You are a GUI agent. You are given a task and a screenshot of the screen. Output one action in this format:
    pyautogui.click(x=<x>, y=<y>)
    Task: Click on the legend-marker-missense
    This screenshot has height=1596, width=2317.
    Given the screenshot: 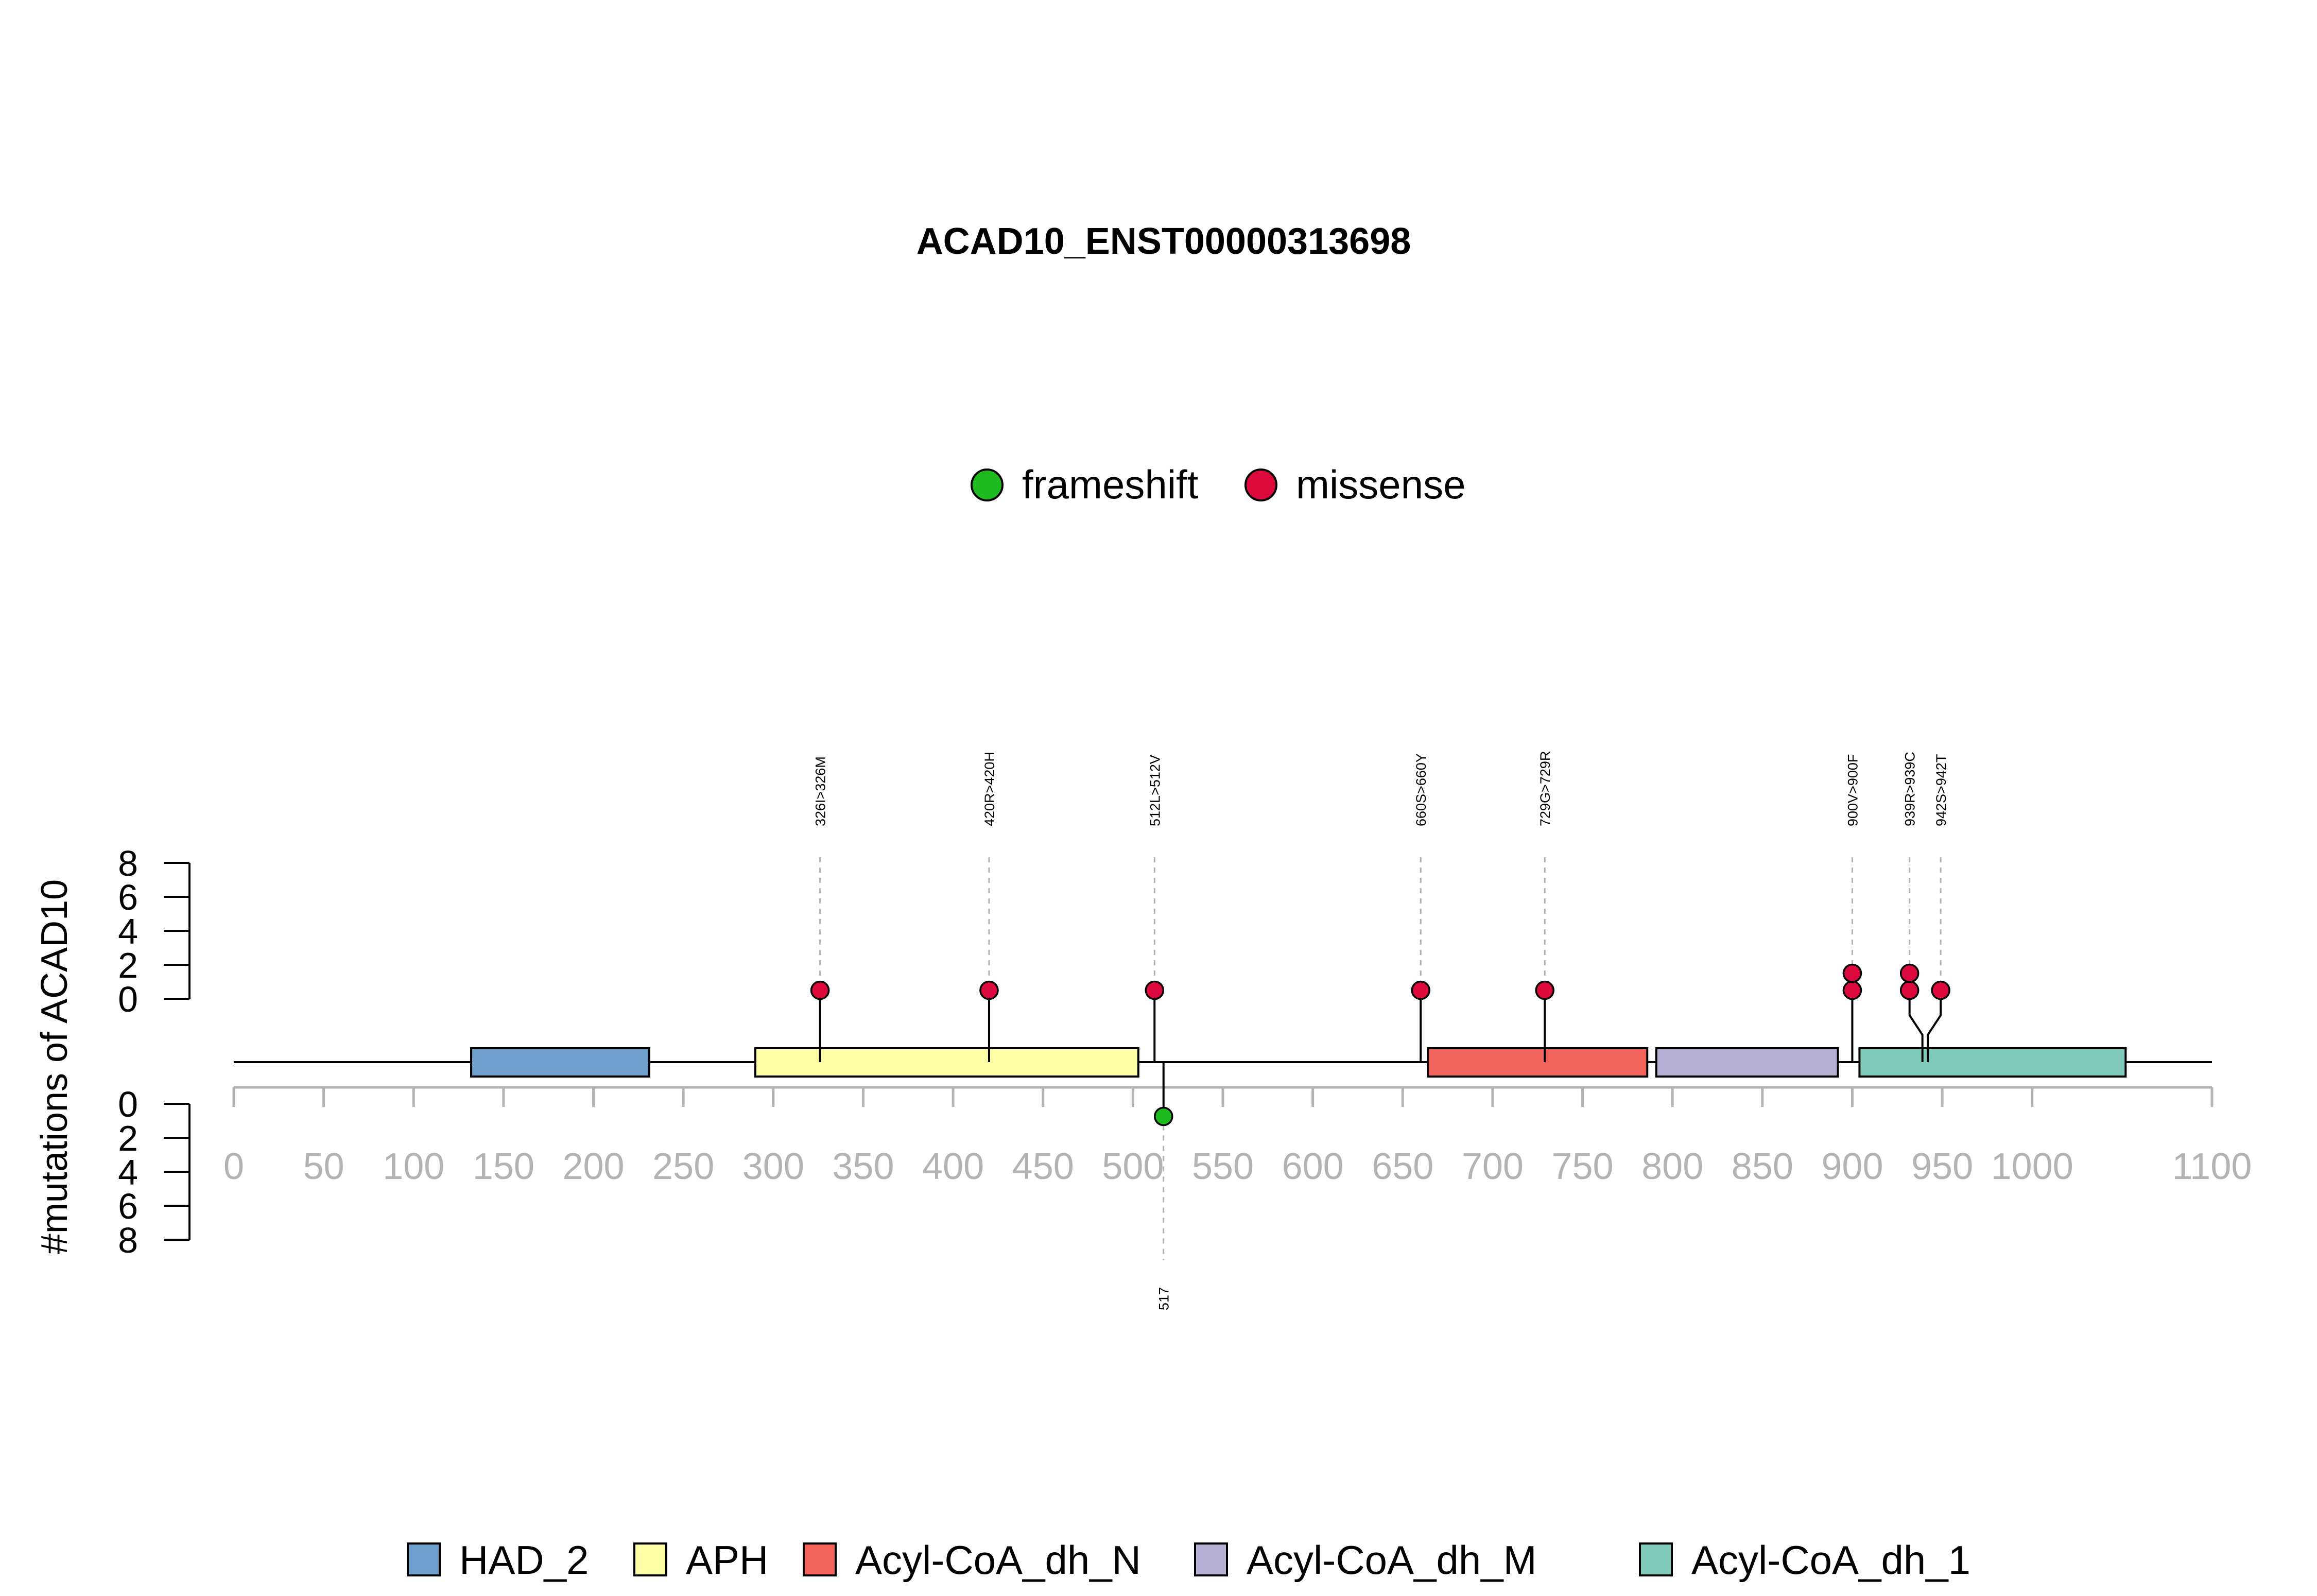 What is the action you would take?
    pyautogui.click(x=1260, y=485)
    